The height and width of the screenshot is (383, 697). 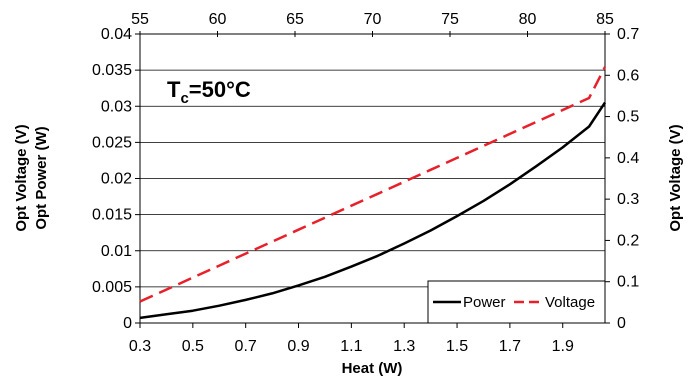 I want to click on y-tick-label: 0.04, so click(x=116, y=34).